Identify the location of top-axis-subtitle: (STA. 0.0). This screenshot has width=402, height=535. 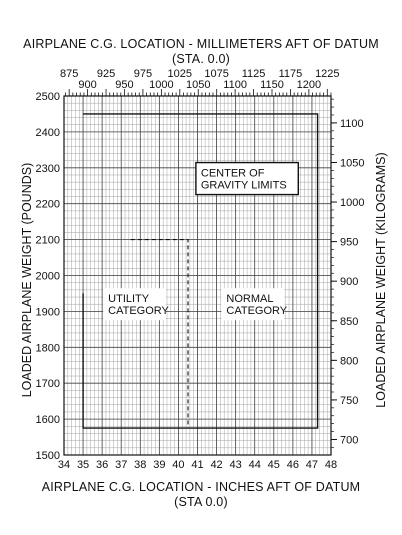
(201, 59).